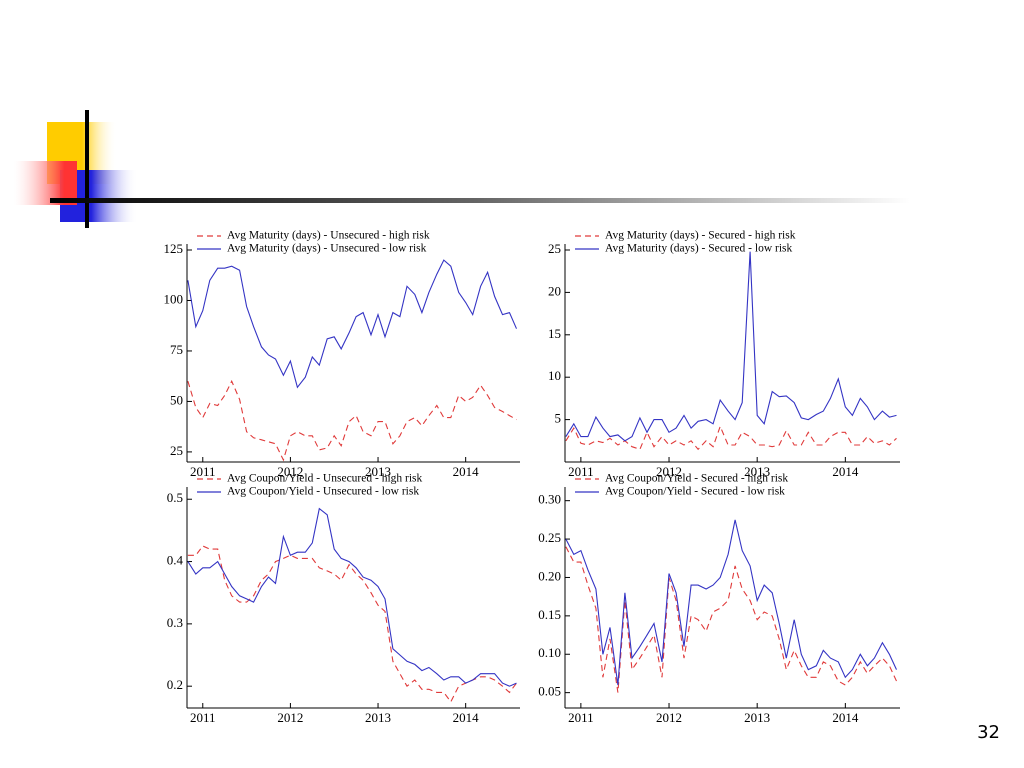  I want to click on legend-label: Avg Maturity (days) - Secured - low risk, so click(699, 249).